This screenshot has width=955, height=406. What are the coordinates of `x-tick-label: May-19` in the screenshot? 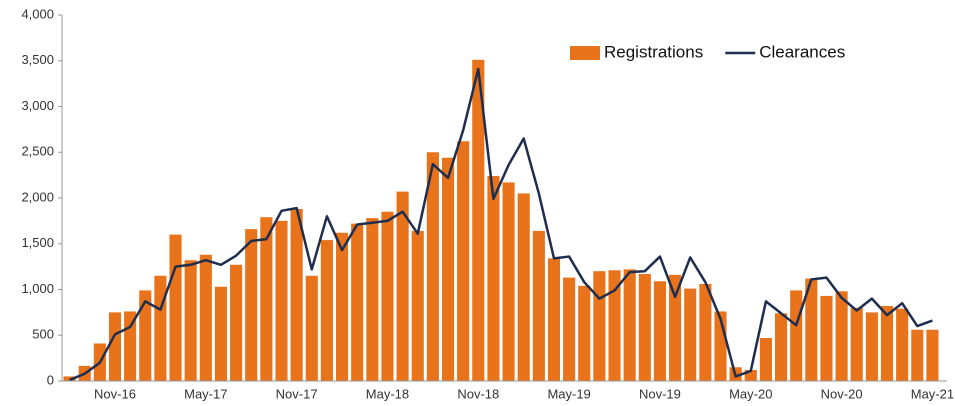 It's located at (568, 393).